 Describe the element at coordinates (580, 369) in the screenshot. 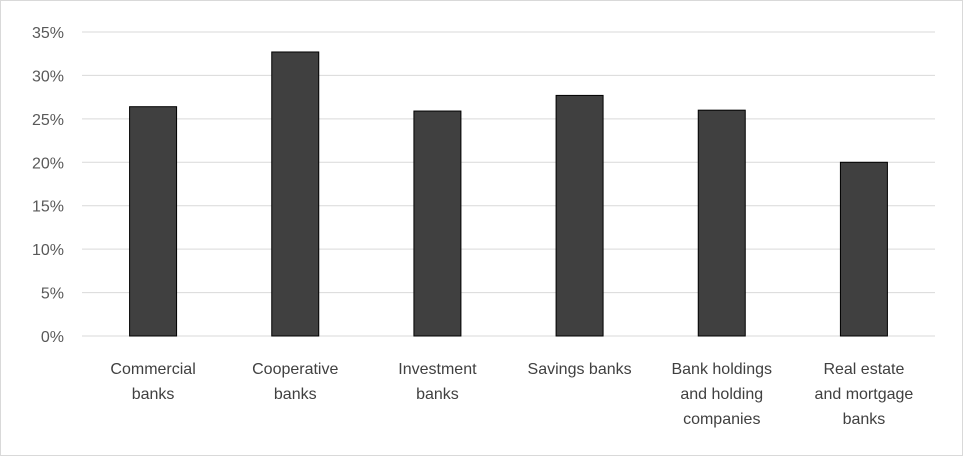

I see `x-tick-label: Savings banks` at that location.